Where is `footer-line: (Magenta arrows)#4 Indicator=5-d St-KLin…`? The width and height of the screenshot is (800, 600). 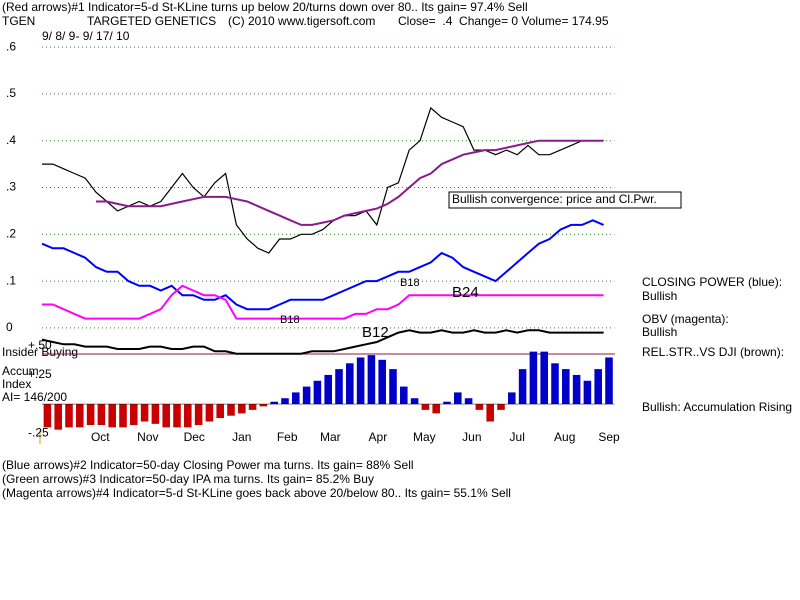
footer-line: (Magenta arrows)#4 Indicator=5-d St-KLin… is located at coordinates (256, 493).